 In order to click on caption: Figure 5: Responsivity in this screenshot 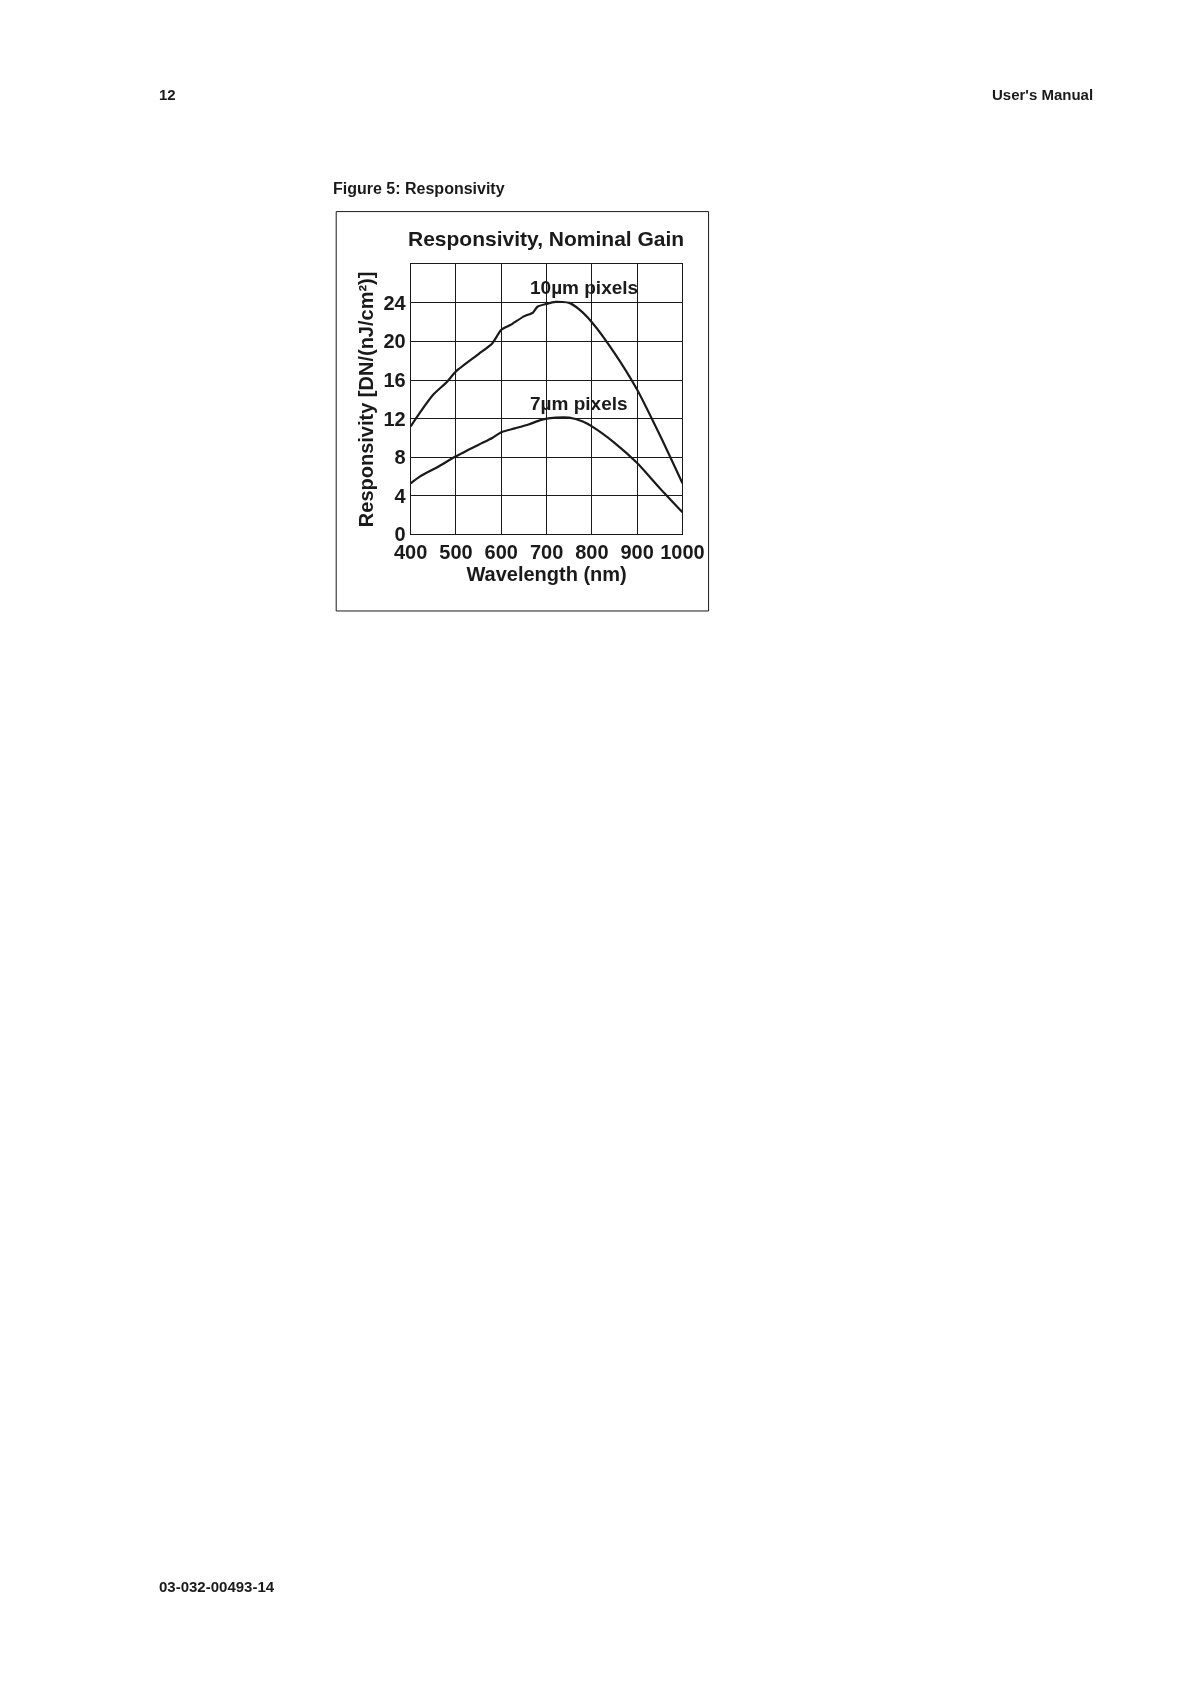, I will do `click(419, 188)`.